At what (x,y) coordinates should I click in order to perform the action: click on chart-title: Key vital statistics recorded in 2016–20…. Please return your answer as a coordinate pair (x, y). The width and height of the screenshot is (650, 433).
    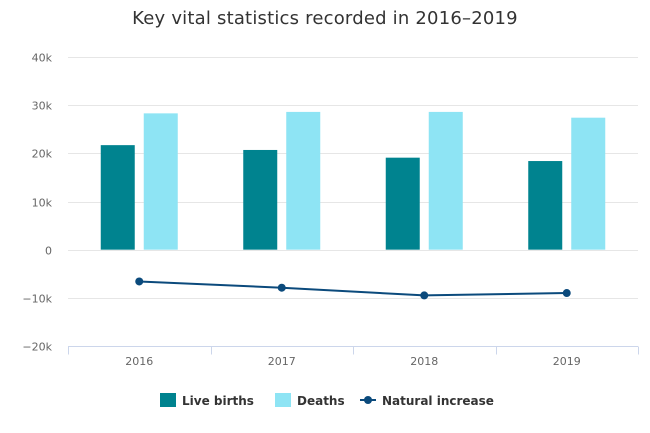
    Looking at the image, I should click on (325, 18).